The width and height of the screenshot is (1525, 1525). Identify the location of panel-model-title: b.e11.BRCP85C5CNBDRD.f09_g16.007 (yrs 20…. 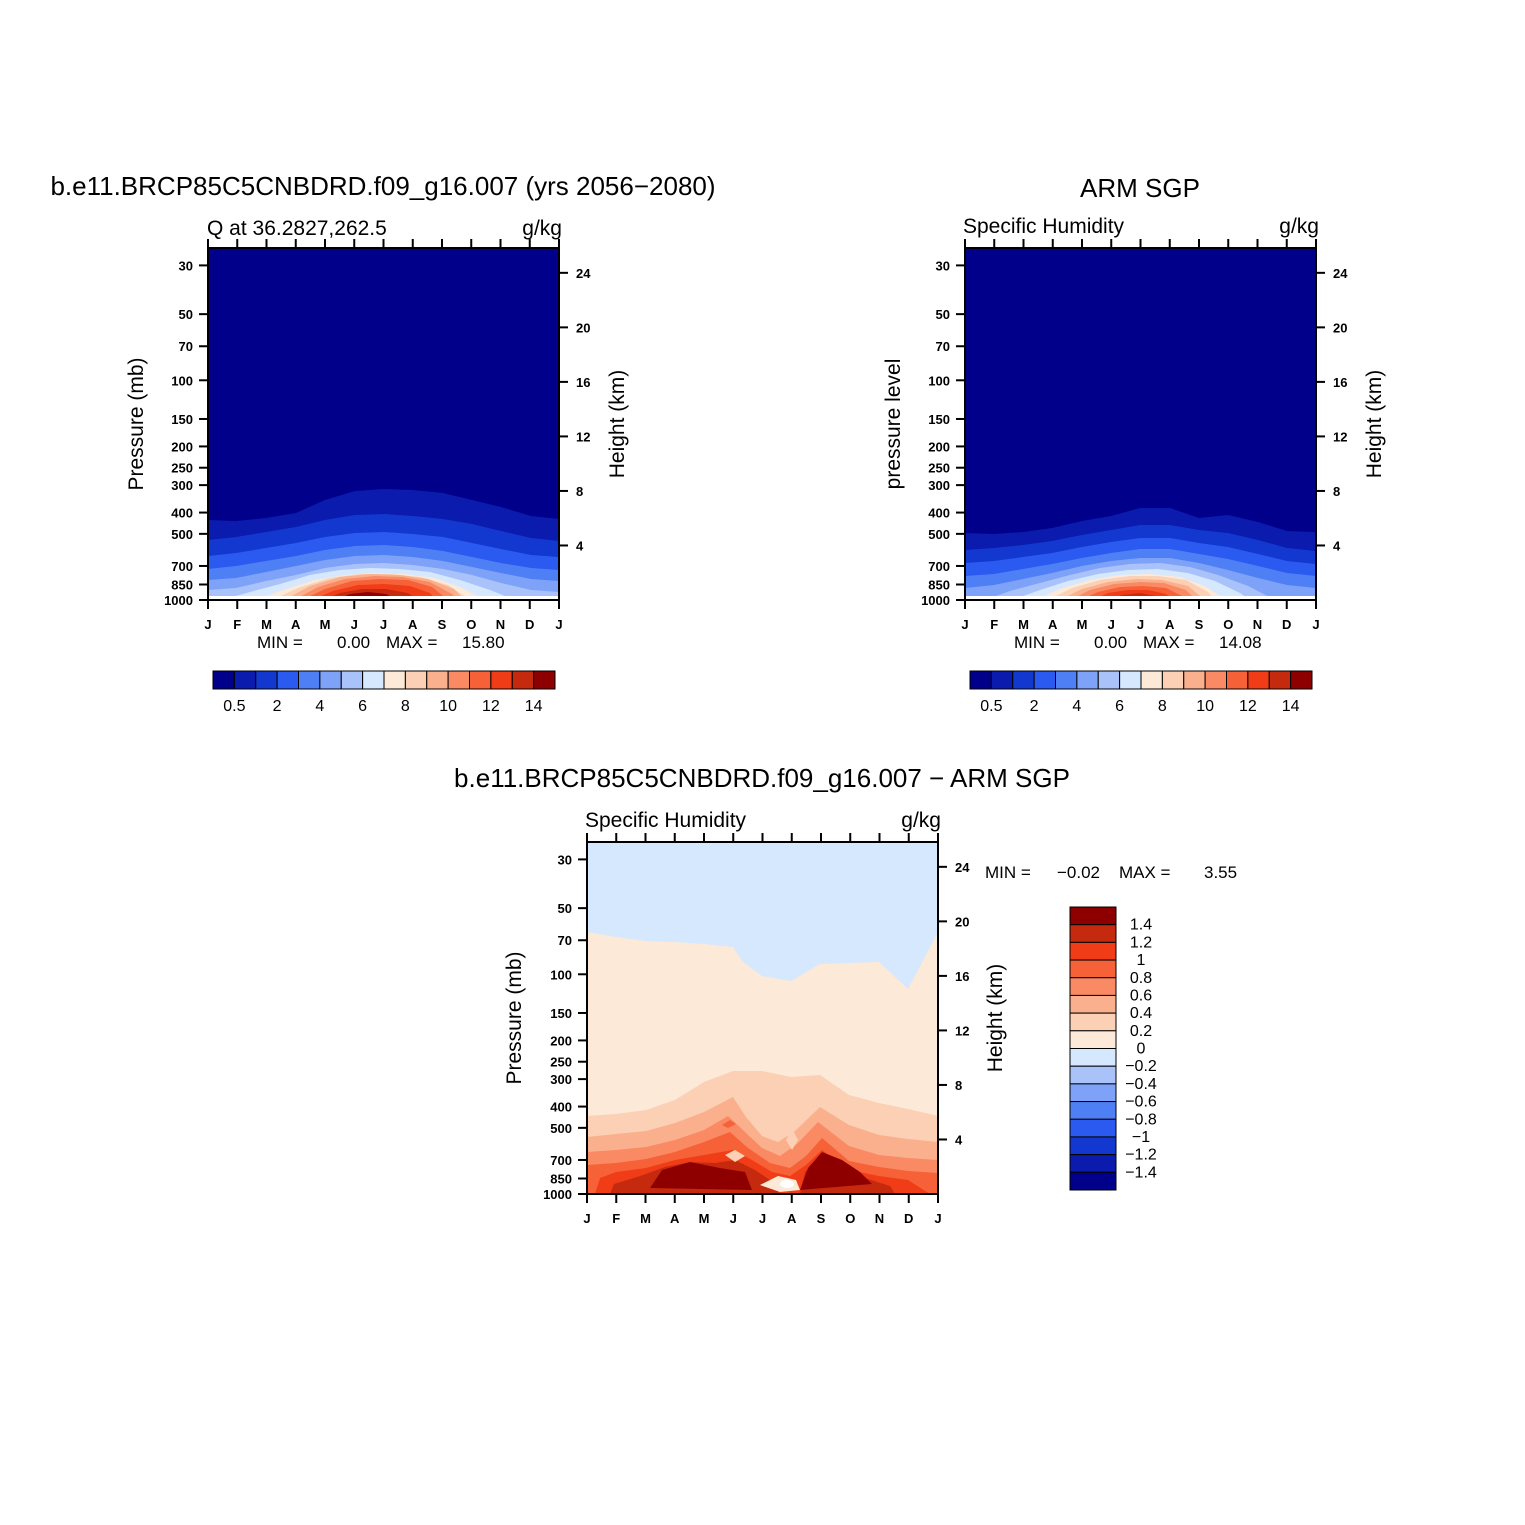
(382, 186).